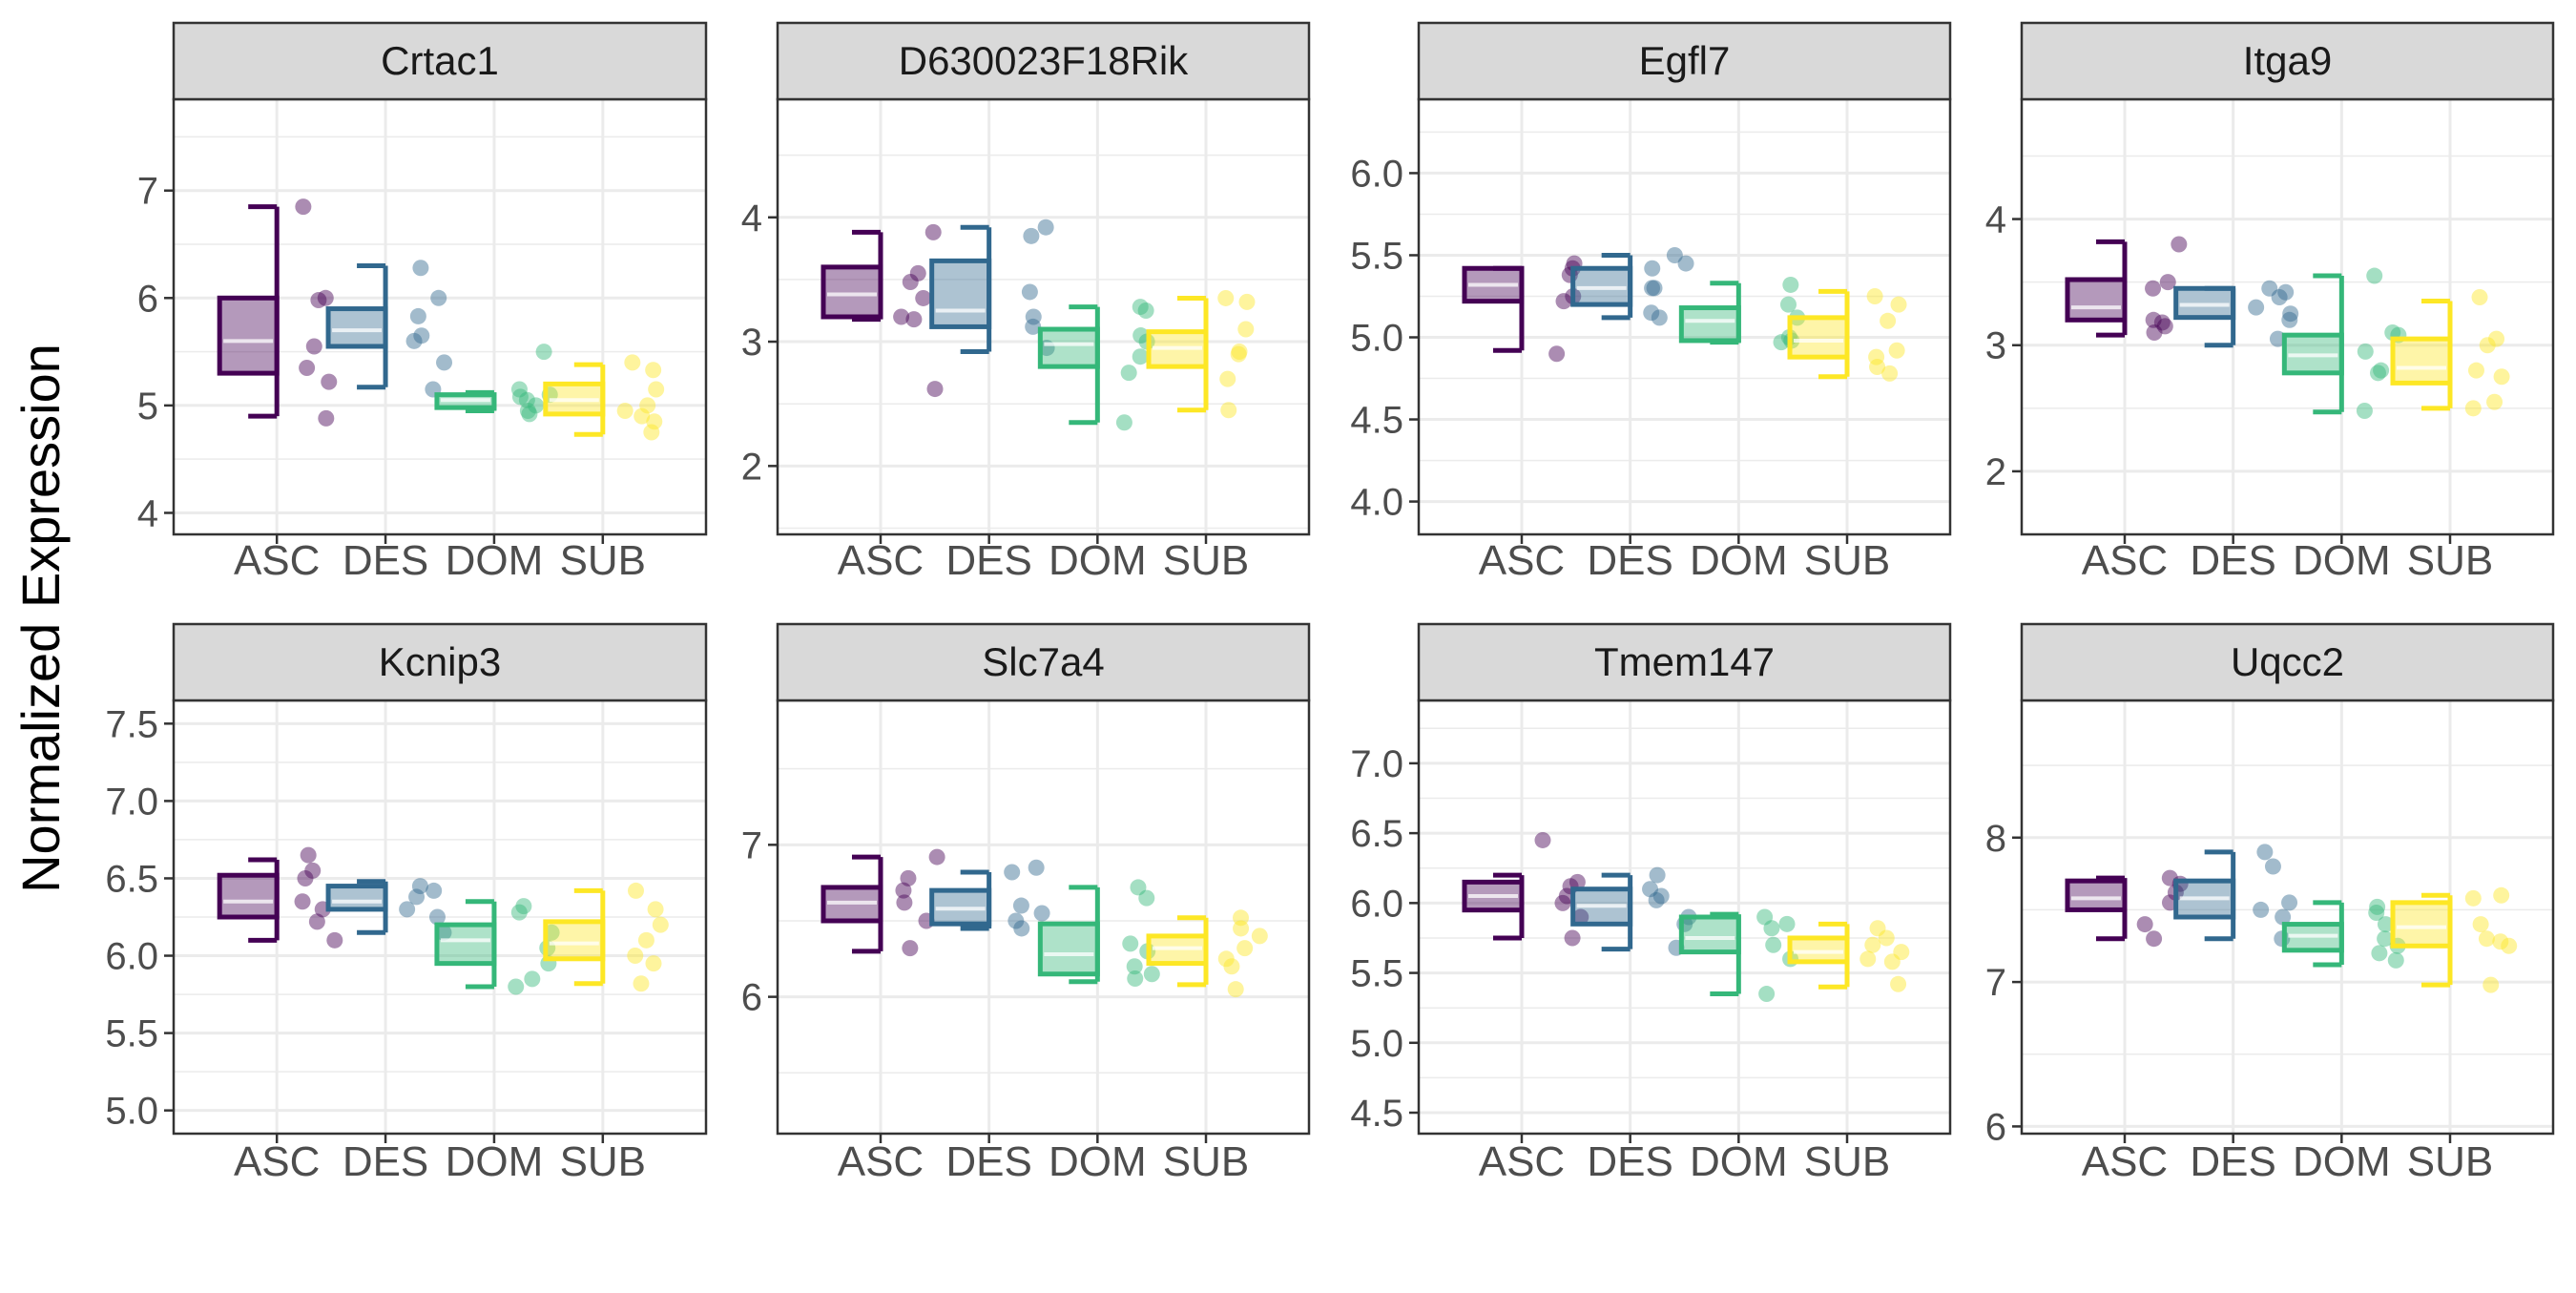 This screenshot has height=1293, width=2576. Describe the element at coordinates (1684, 661) in the screenshot. I see `facet-strip-title: Tmem147` at that location.